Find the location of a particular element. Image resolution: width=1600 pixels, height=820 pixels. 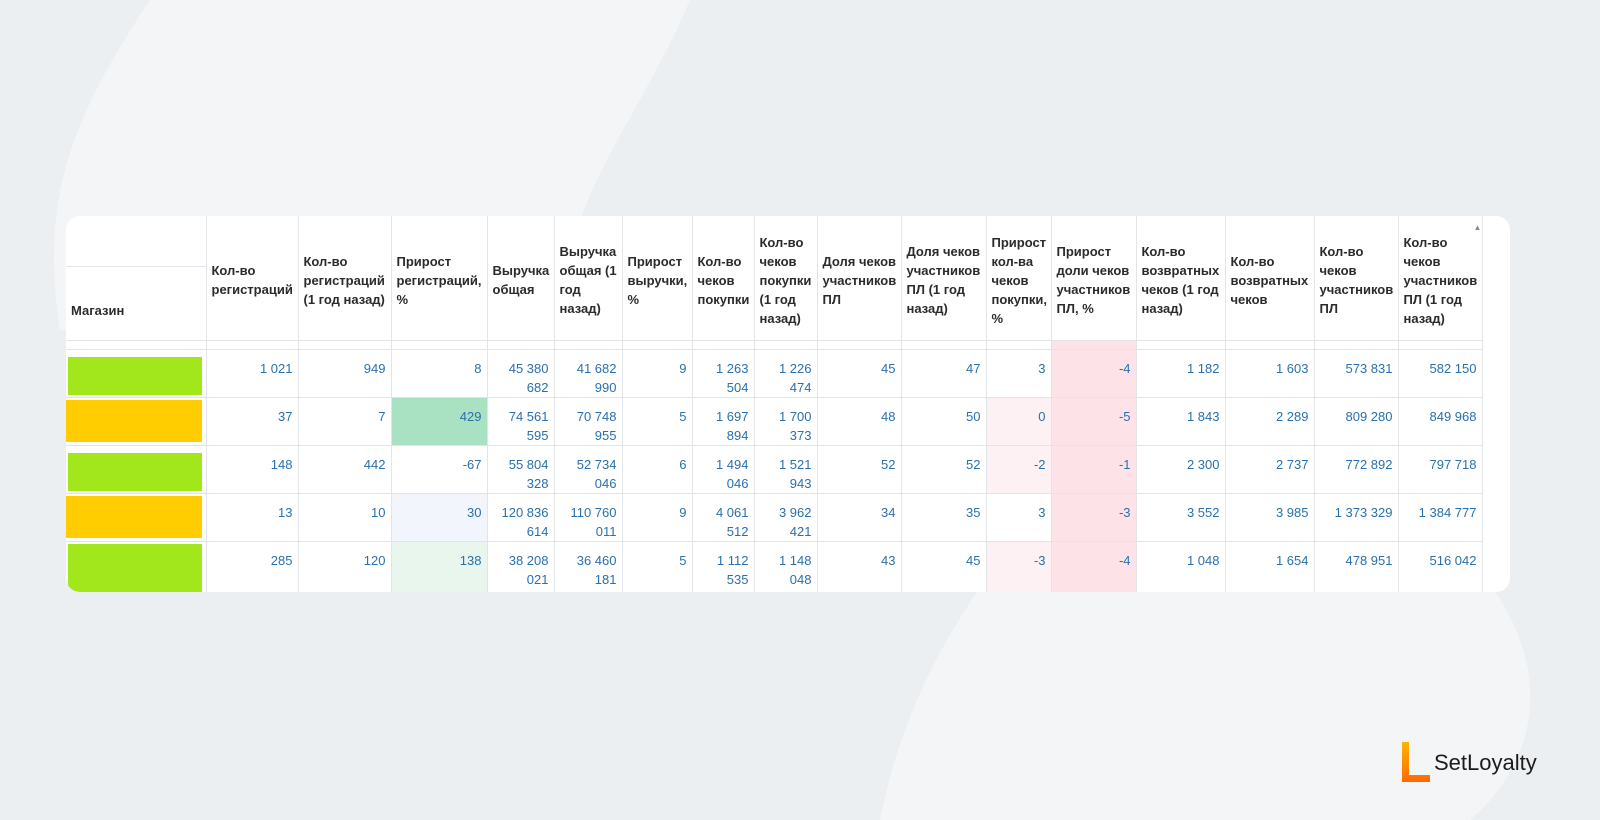

table-cell: 478 951 is located at coordinates (1356, 566).